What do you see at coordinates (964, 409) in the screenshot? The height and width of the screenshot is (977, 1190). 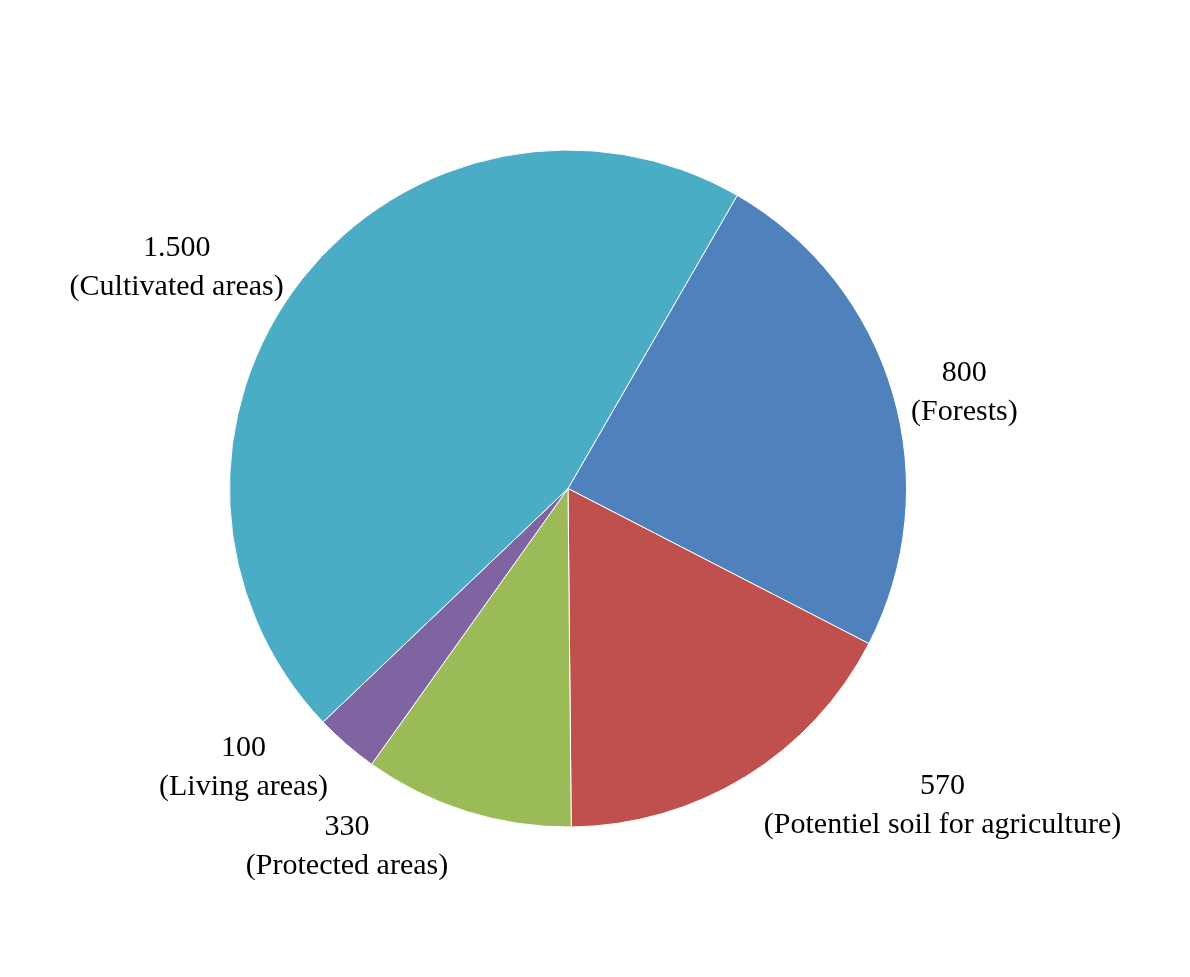 I see `slice-label: (Forests)` at bounding box center [964, 409].